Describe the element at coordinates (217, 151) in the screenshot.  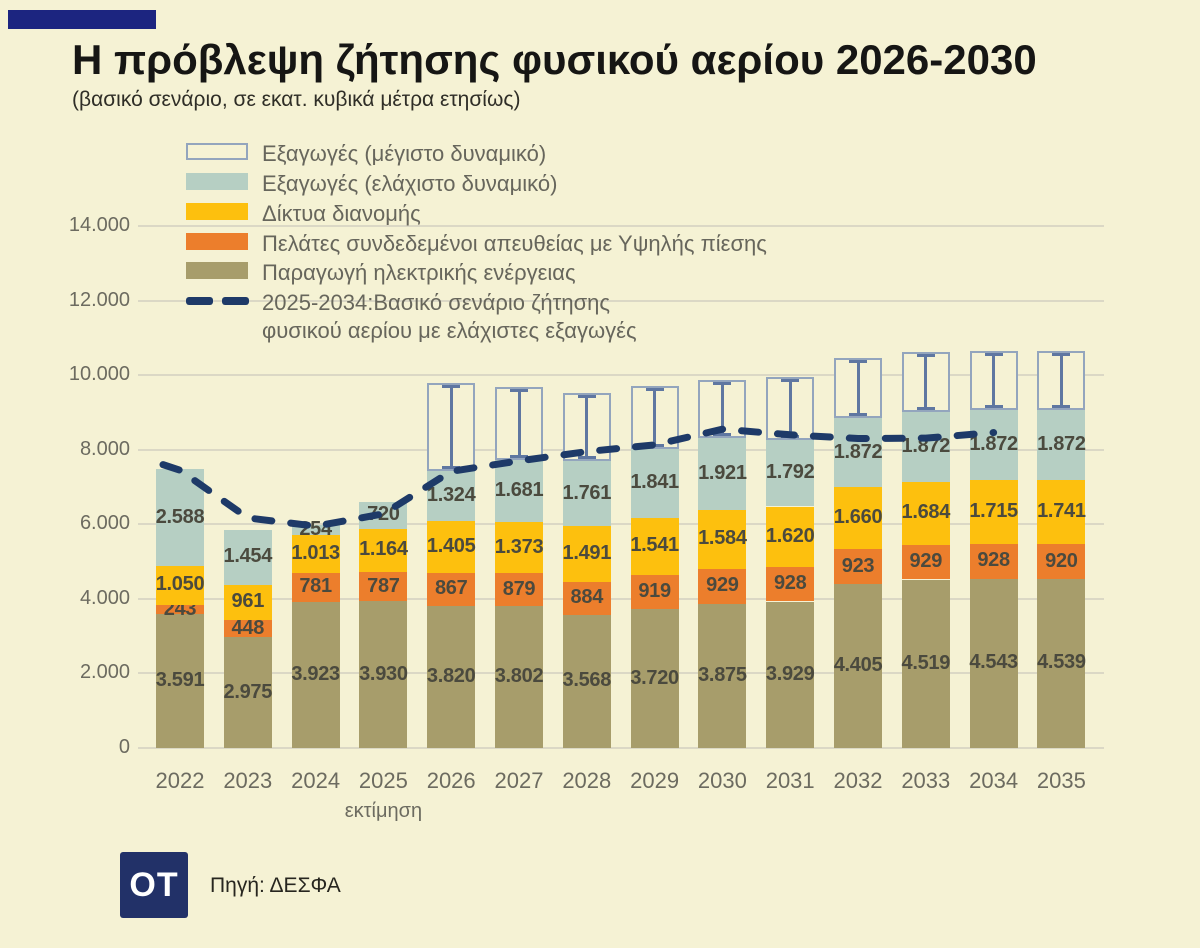
I see `legend-swatch-outline` at that location.